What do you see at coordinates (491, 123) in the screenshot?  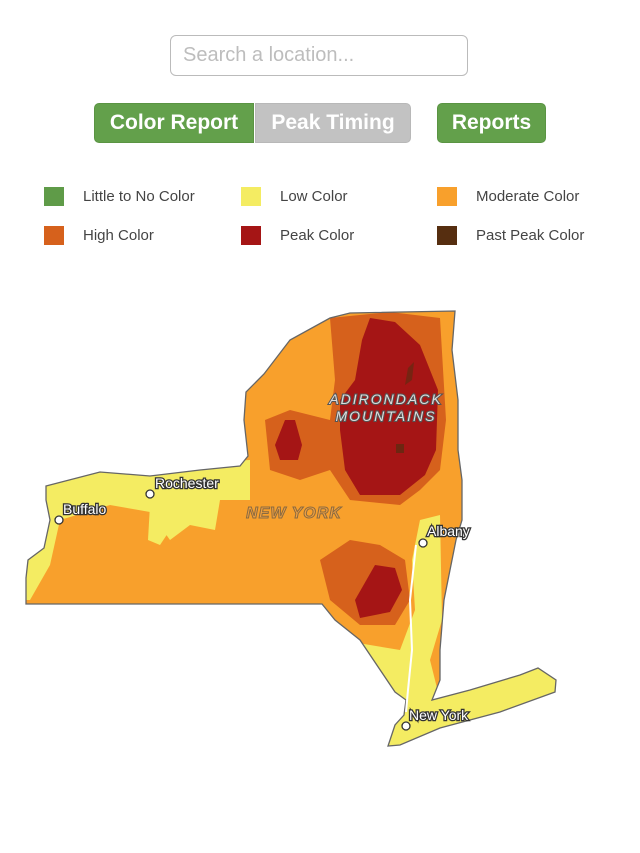 I see `reports-button: Reports` at bounding box center [491, 123].